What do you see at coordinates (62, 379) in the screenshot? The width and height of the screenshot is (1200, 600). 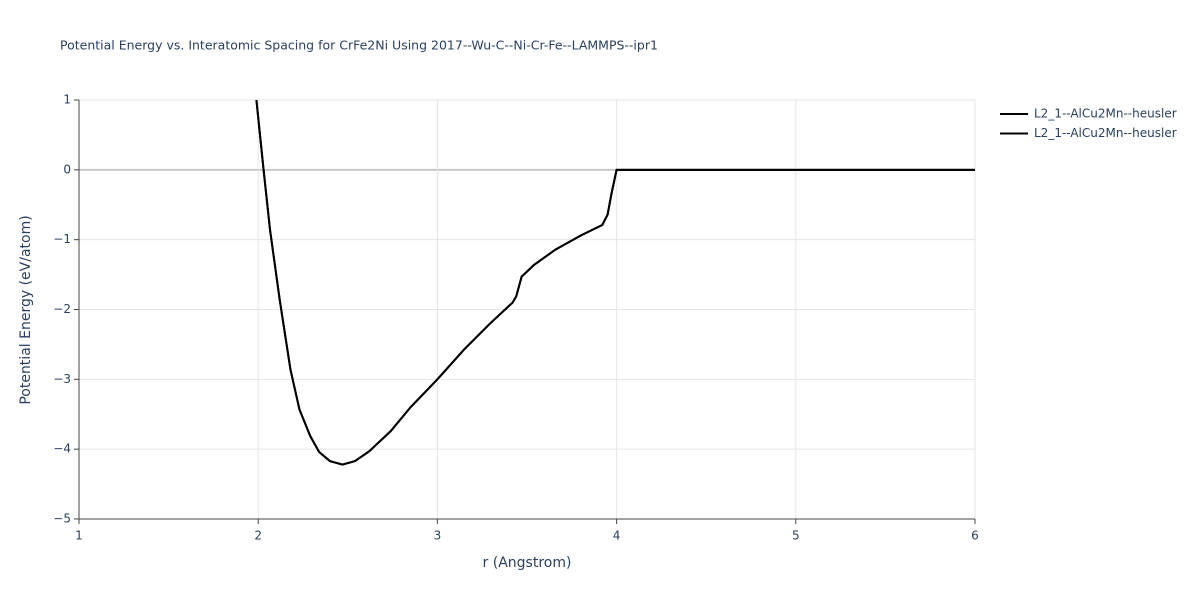 I see `y-tick-label: −3` at bounding box center [62, 379].